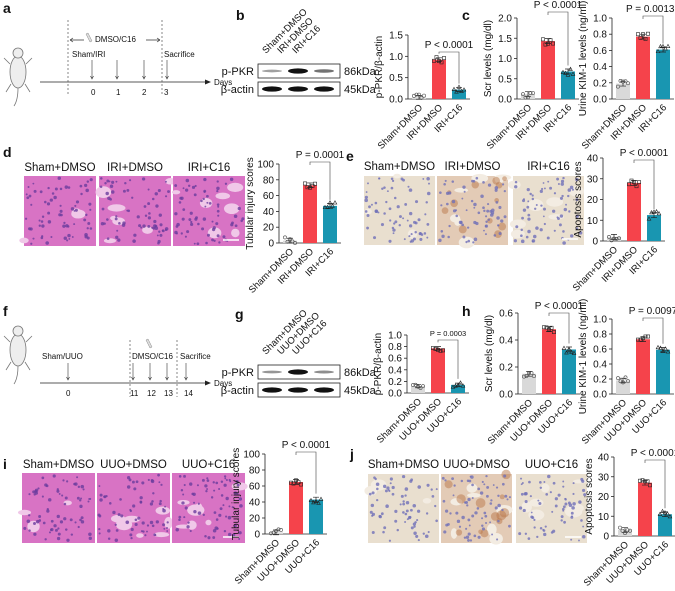  What do you see at coordinates (600, 395) in the screenshot?
I see `y-tick-label: 0.0` at bounding box center [600, 395].